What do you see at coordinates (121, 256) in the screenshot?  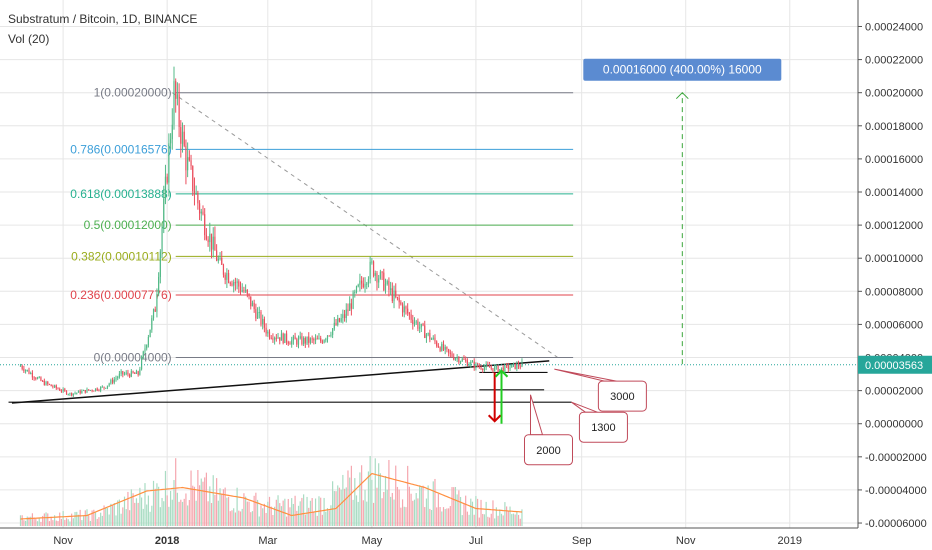 I see `fib-level-label: 0.382(0.00010112)` at bounding box center [121, 256].